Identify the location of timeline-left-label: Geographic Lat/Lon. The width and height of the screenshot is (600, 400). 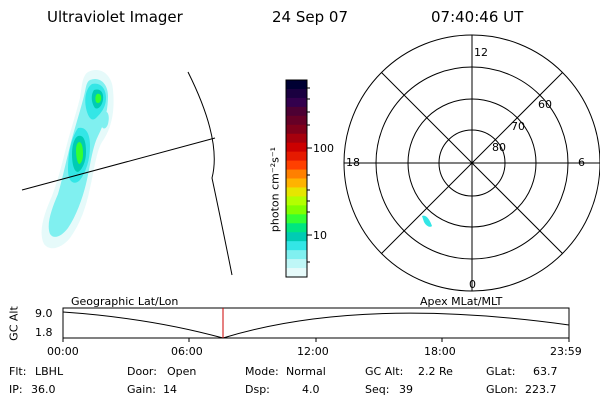
(125, 301).